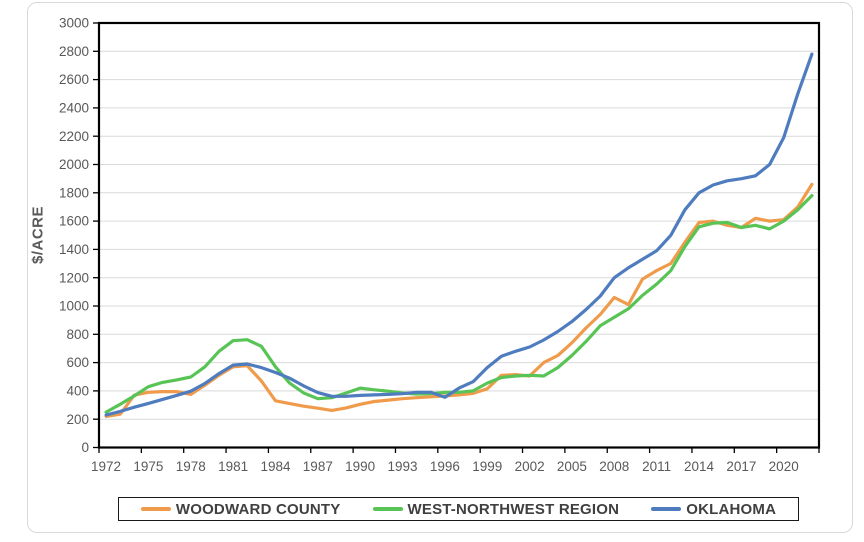 The image size is (864, 542). What do you see at coordinates (360, 466) in the screenshot?
I see `x-tick-label: 1990` at bounding box center [360, 466].